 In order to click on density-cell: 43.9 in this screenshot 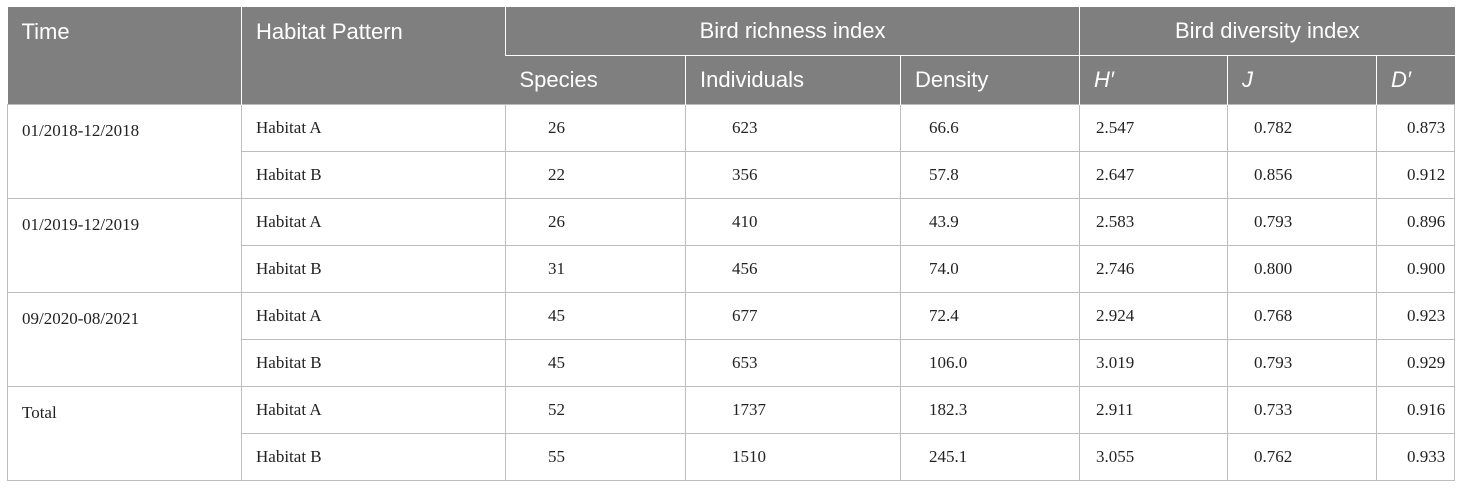, I will do `click(990, 222)`.